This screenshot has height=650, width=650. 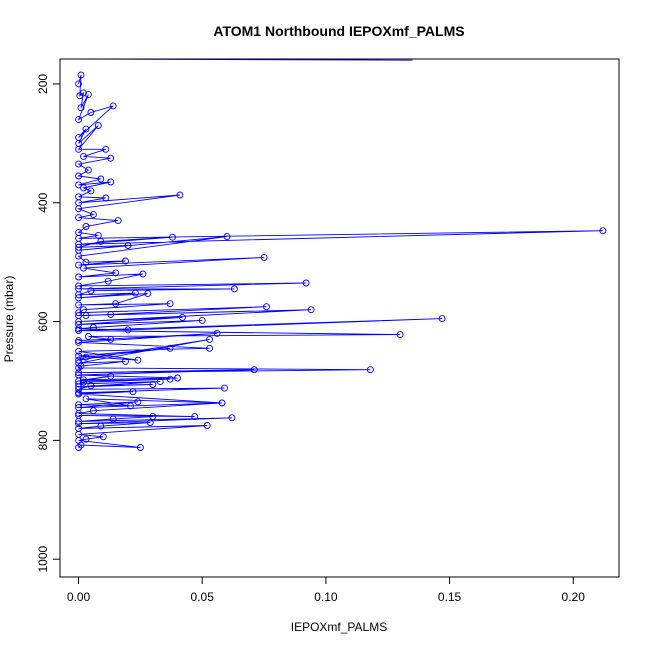 I want to click on x-axis-label: IEPOXmf_PALMS, so click(x=339, y=627).